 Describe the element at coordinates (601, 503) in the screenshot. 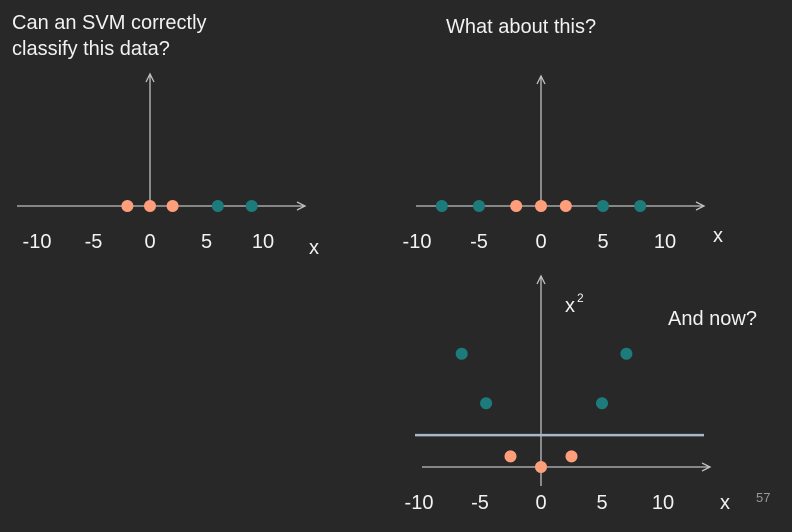

I see `panel3-tick-label: 5` at that location.